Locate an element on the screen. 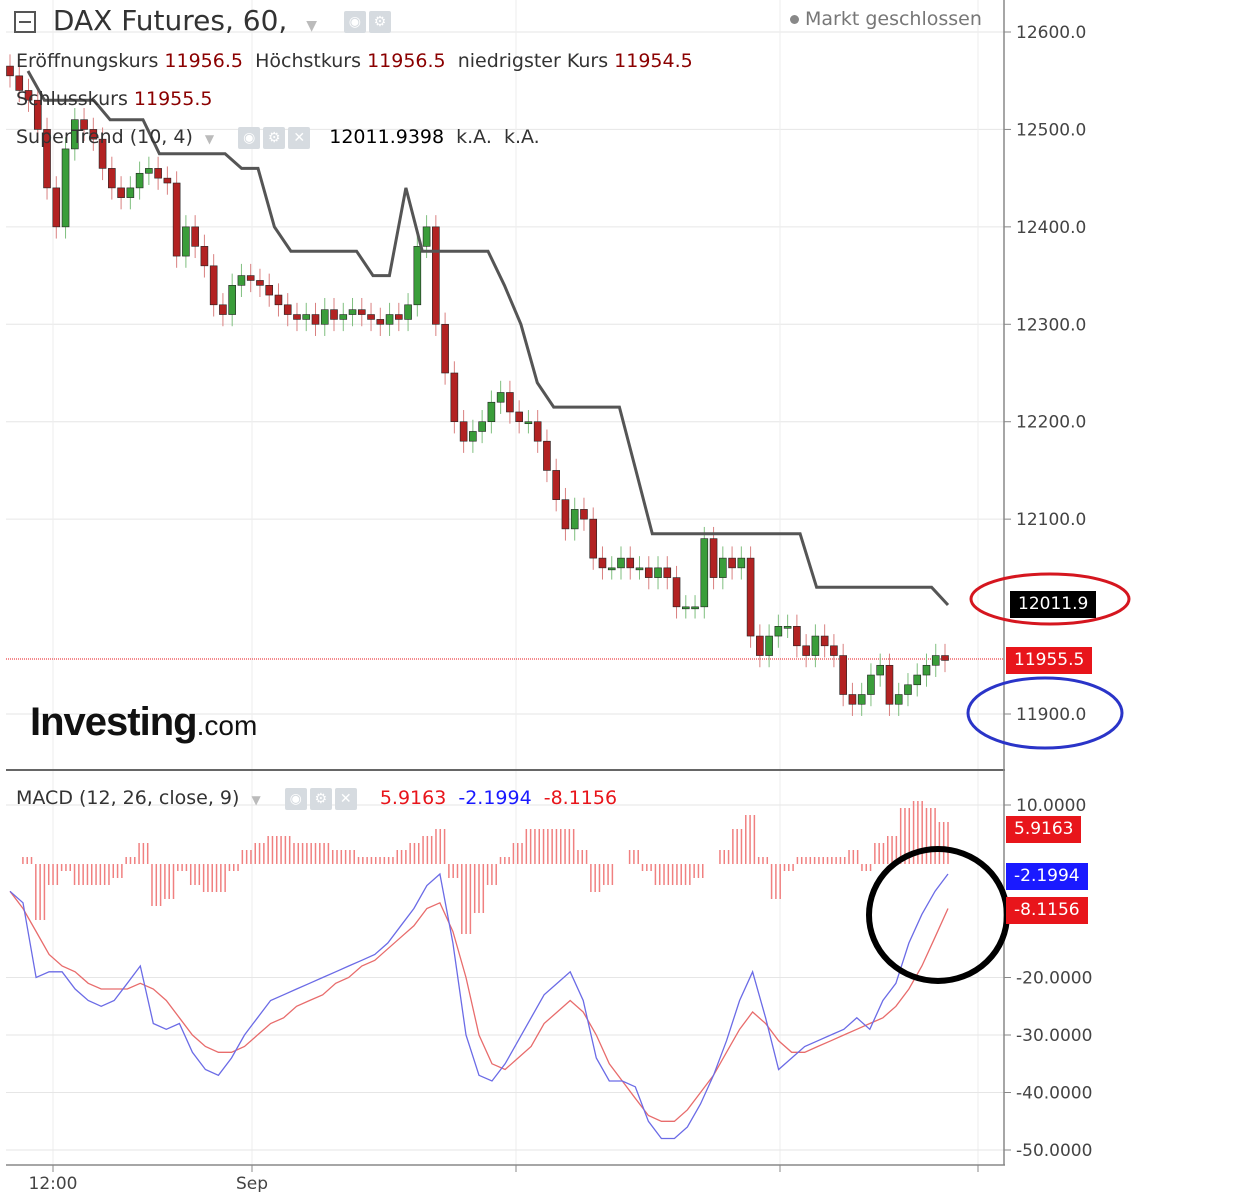  high-value: 11956.5 is located at coordinates (406, 61).